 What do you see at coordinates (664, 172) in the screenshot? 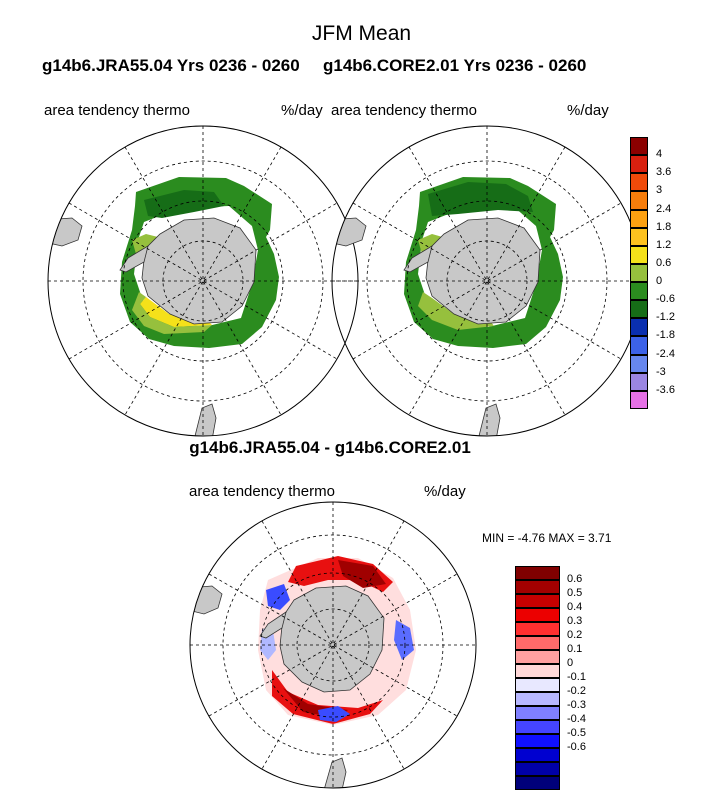
I see `top-colorbar-tick-label: 3.6` at bounding box center [664, 172].